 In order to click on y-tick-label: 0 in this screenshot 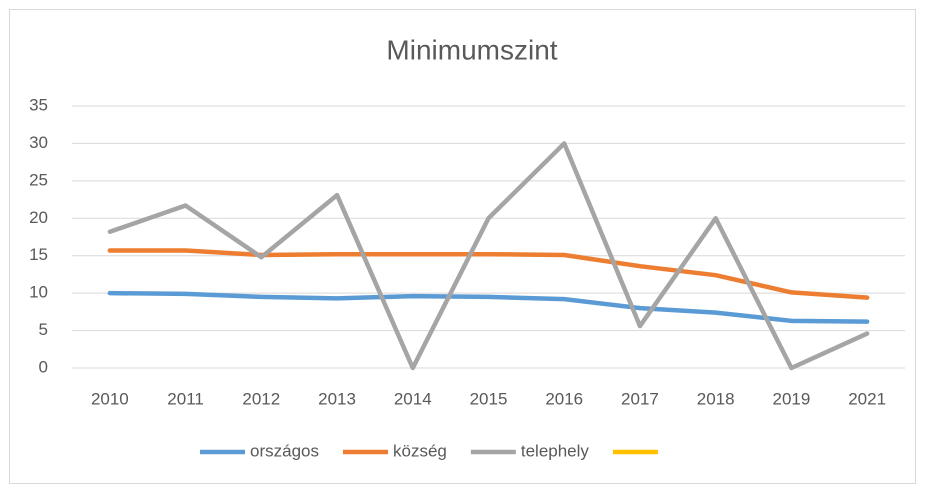, I will do `click(43, 366)`.